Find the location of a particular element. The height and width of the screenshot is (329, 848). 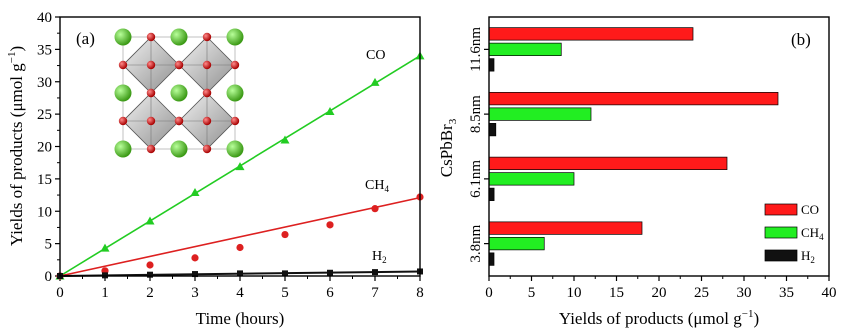

x-tick-label: 15 is located at coordinates (616, 293).